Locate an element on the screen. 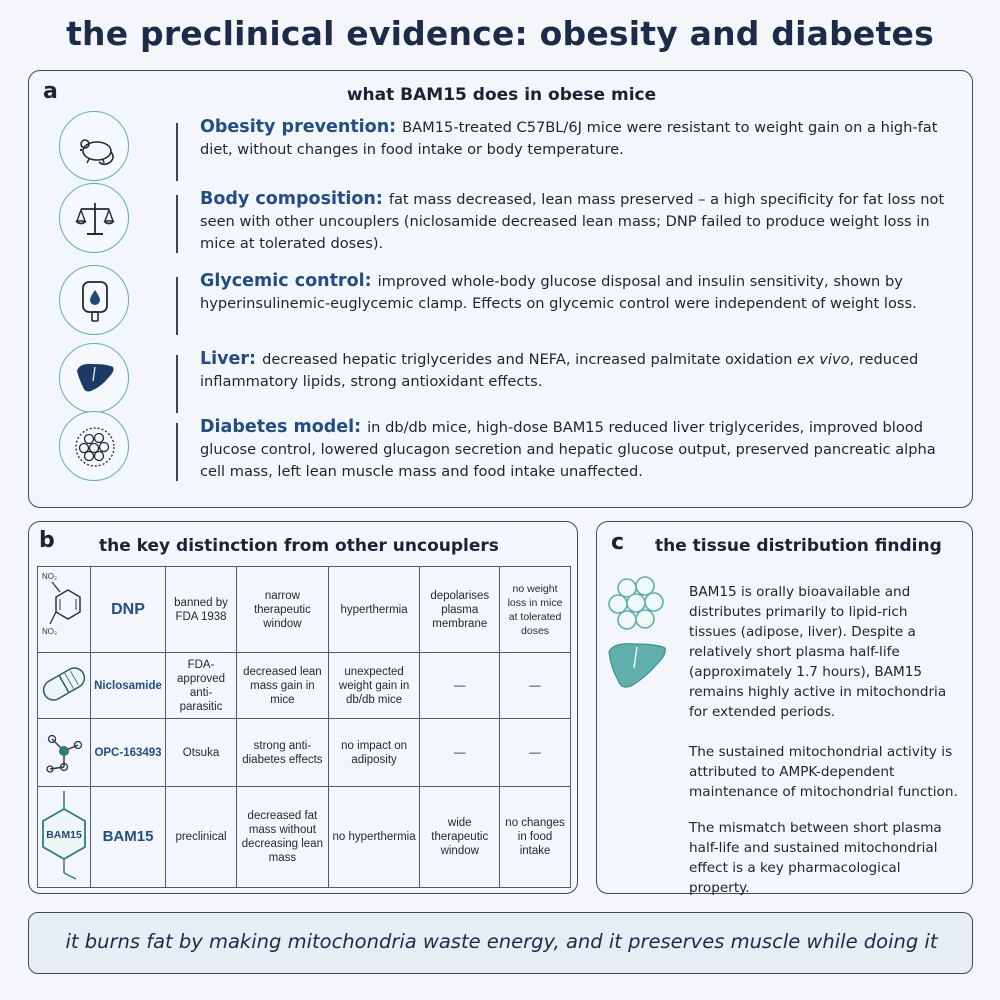 The image size is (1000, 1000). italic-term: ex vivo is located at coordinates (823, 359).